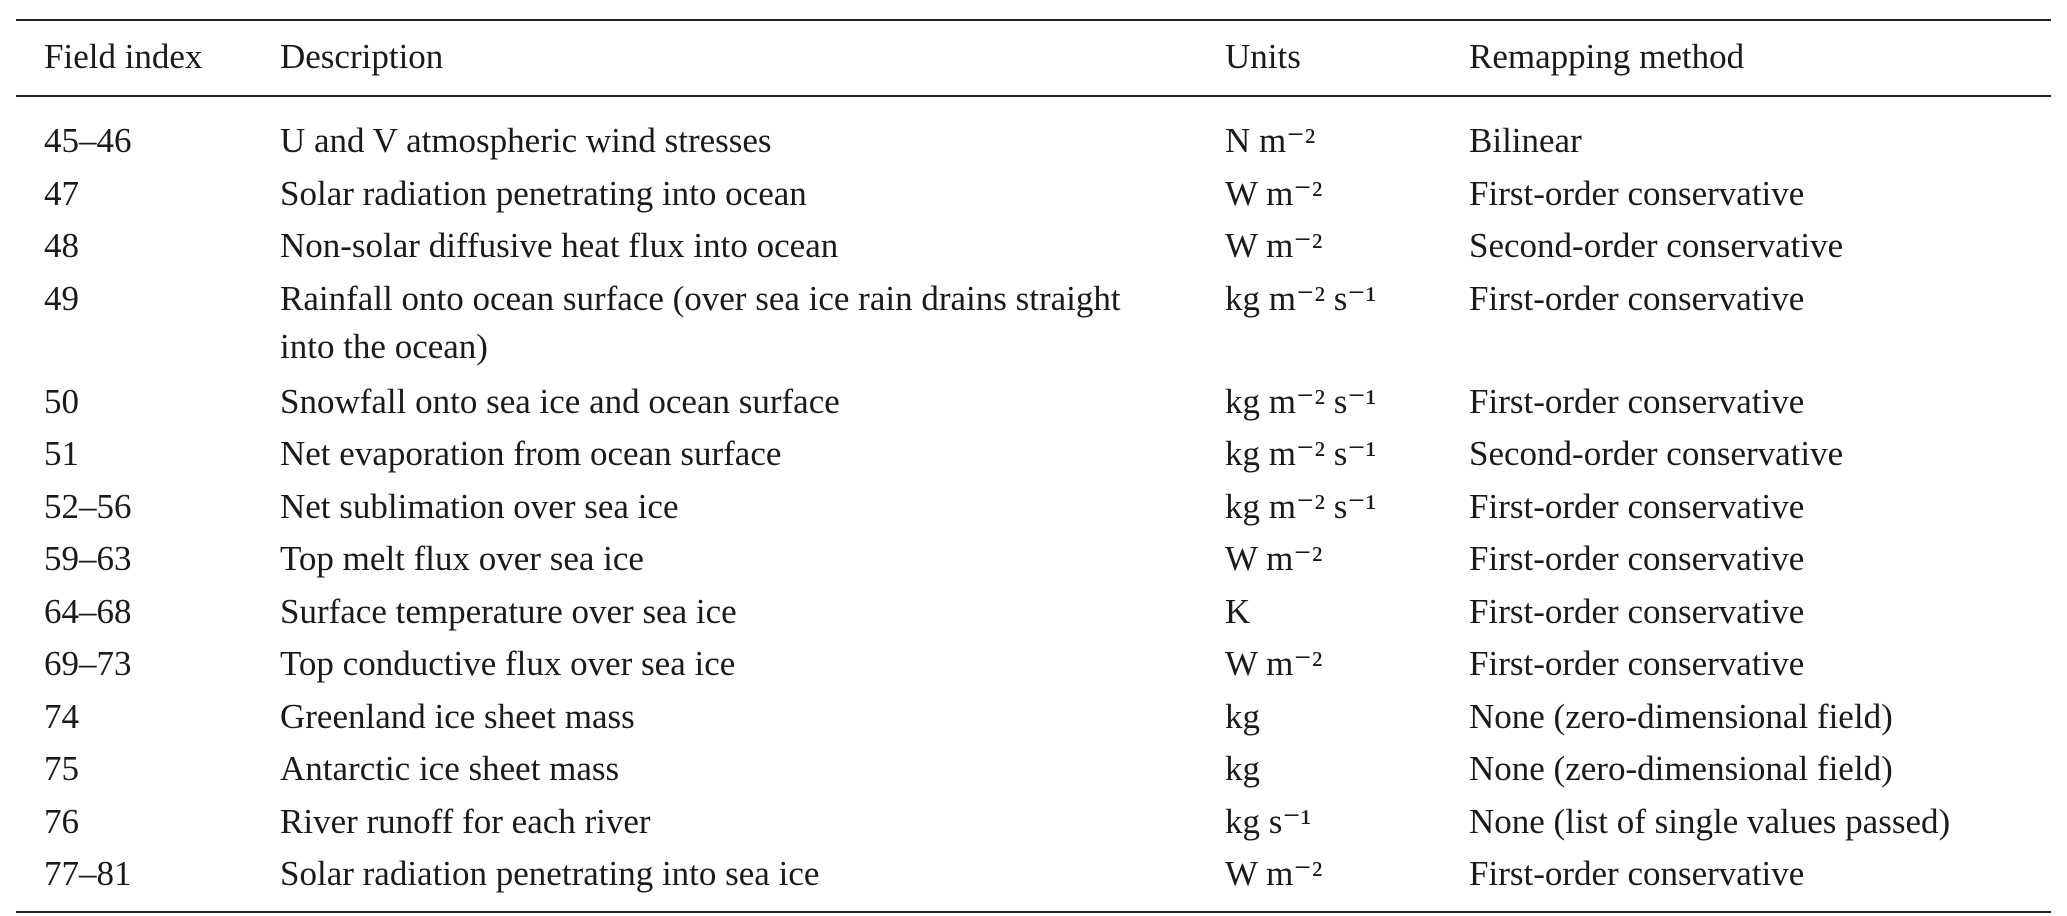  Describe the element at coordinates (88, 140) in the screenshot. I see `cell-field-index: 45–46` at that location.